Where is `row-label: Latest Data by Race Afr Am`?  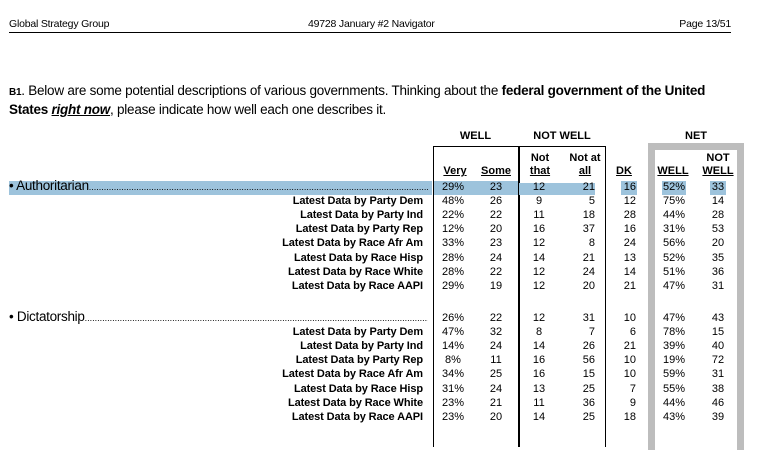
row-label: Latest Data by Race Afr Am is located at coordinates (352, 374).